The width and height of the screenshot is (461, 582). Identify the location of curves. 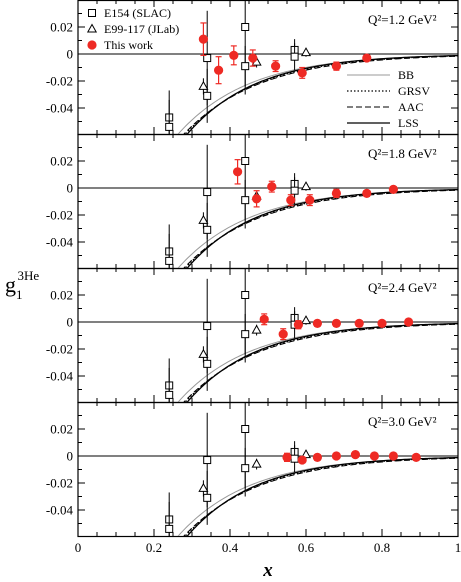
(317, 94).